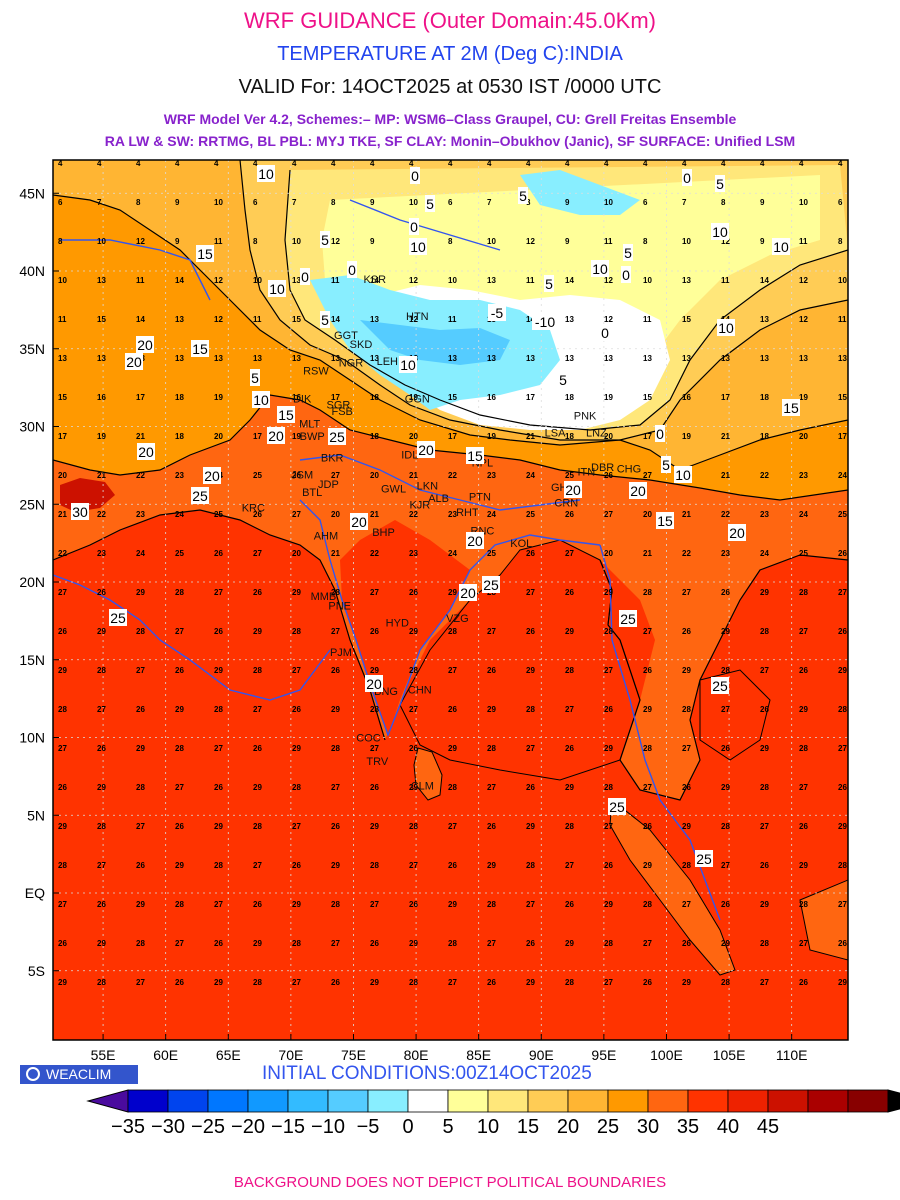 The image size is (900, 1200). What do you see at coordinates (445, 1127) in the screenshot?
I see `colorbar-labels: −35 −30 −25 −20 −15 −10 −5 0 5 10 15 20 25 30 35 40 45` at bounding box center [445, 1127].